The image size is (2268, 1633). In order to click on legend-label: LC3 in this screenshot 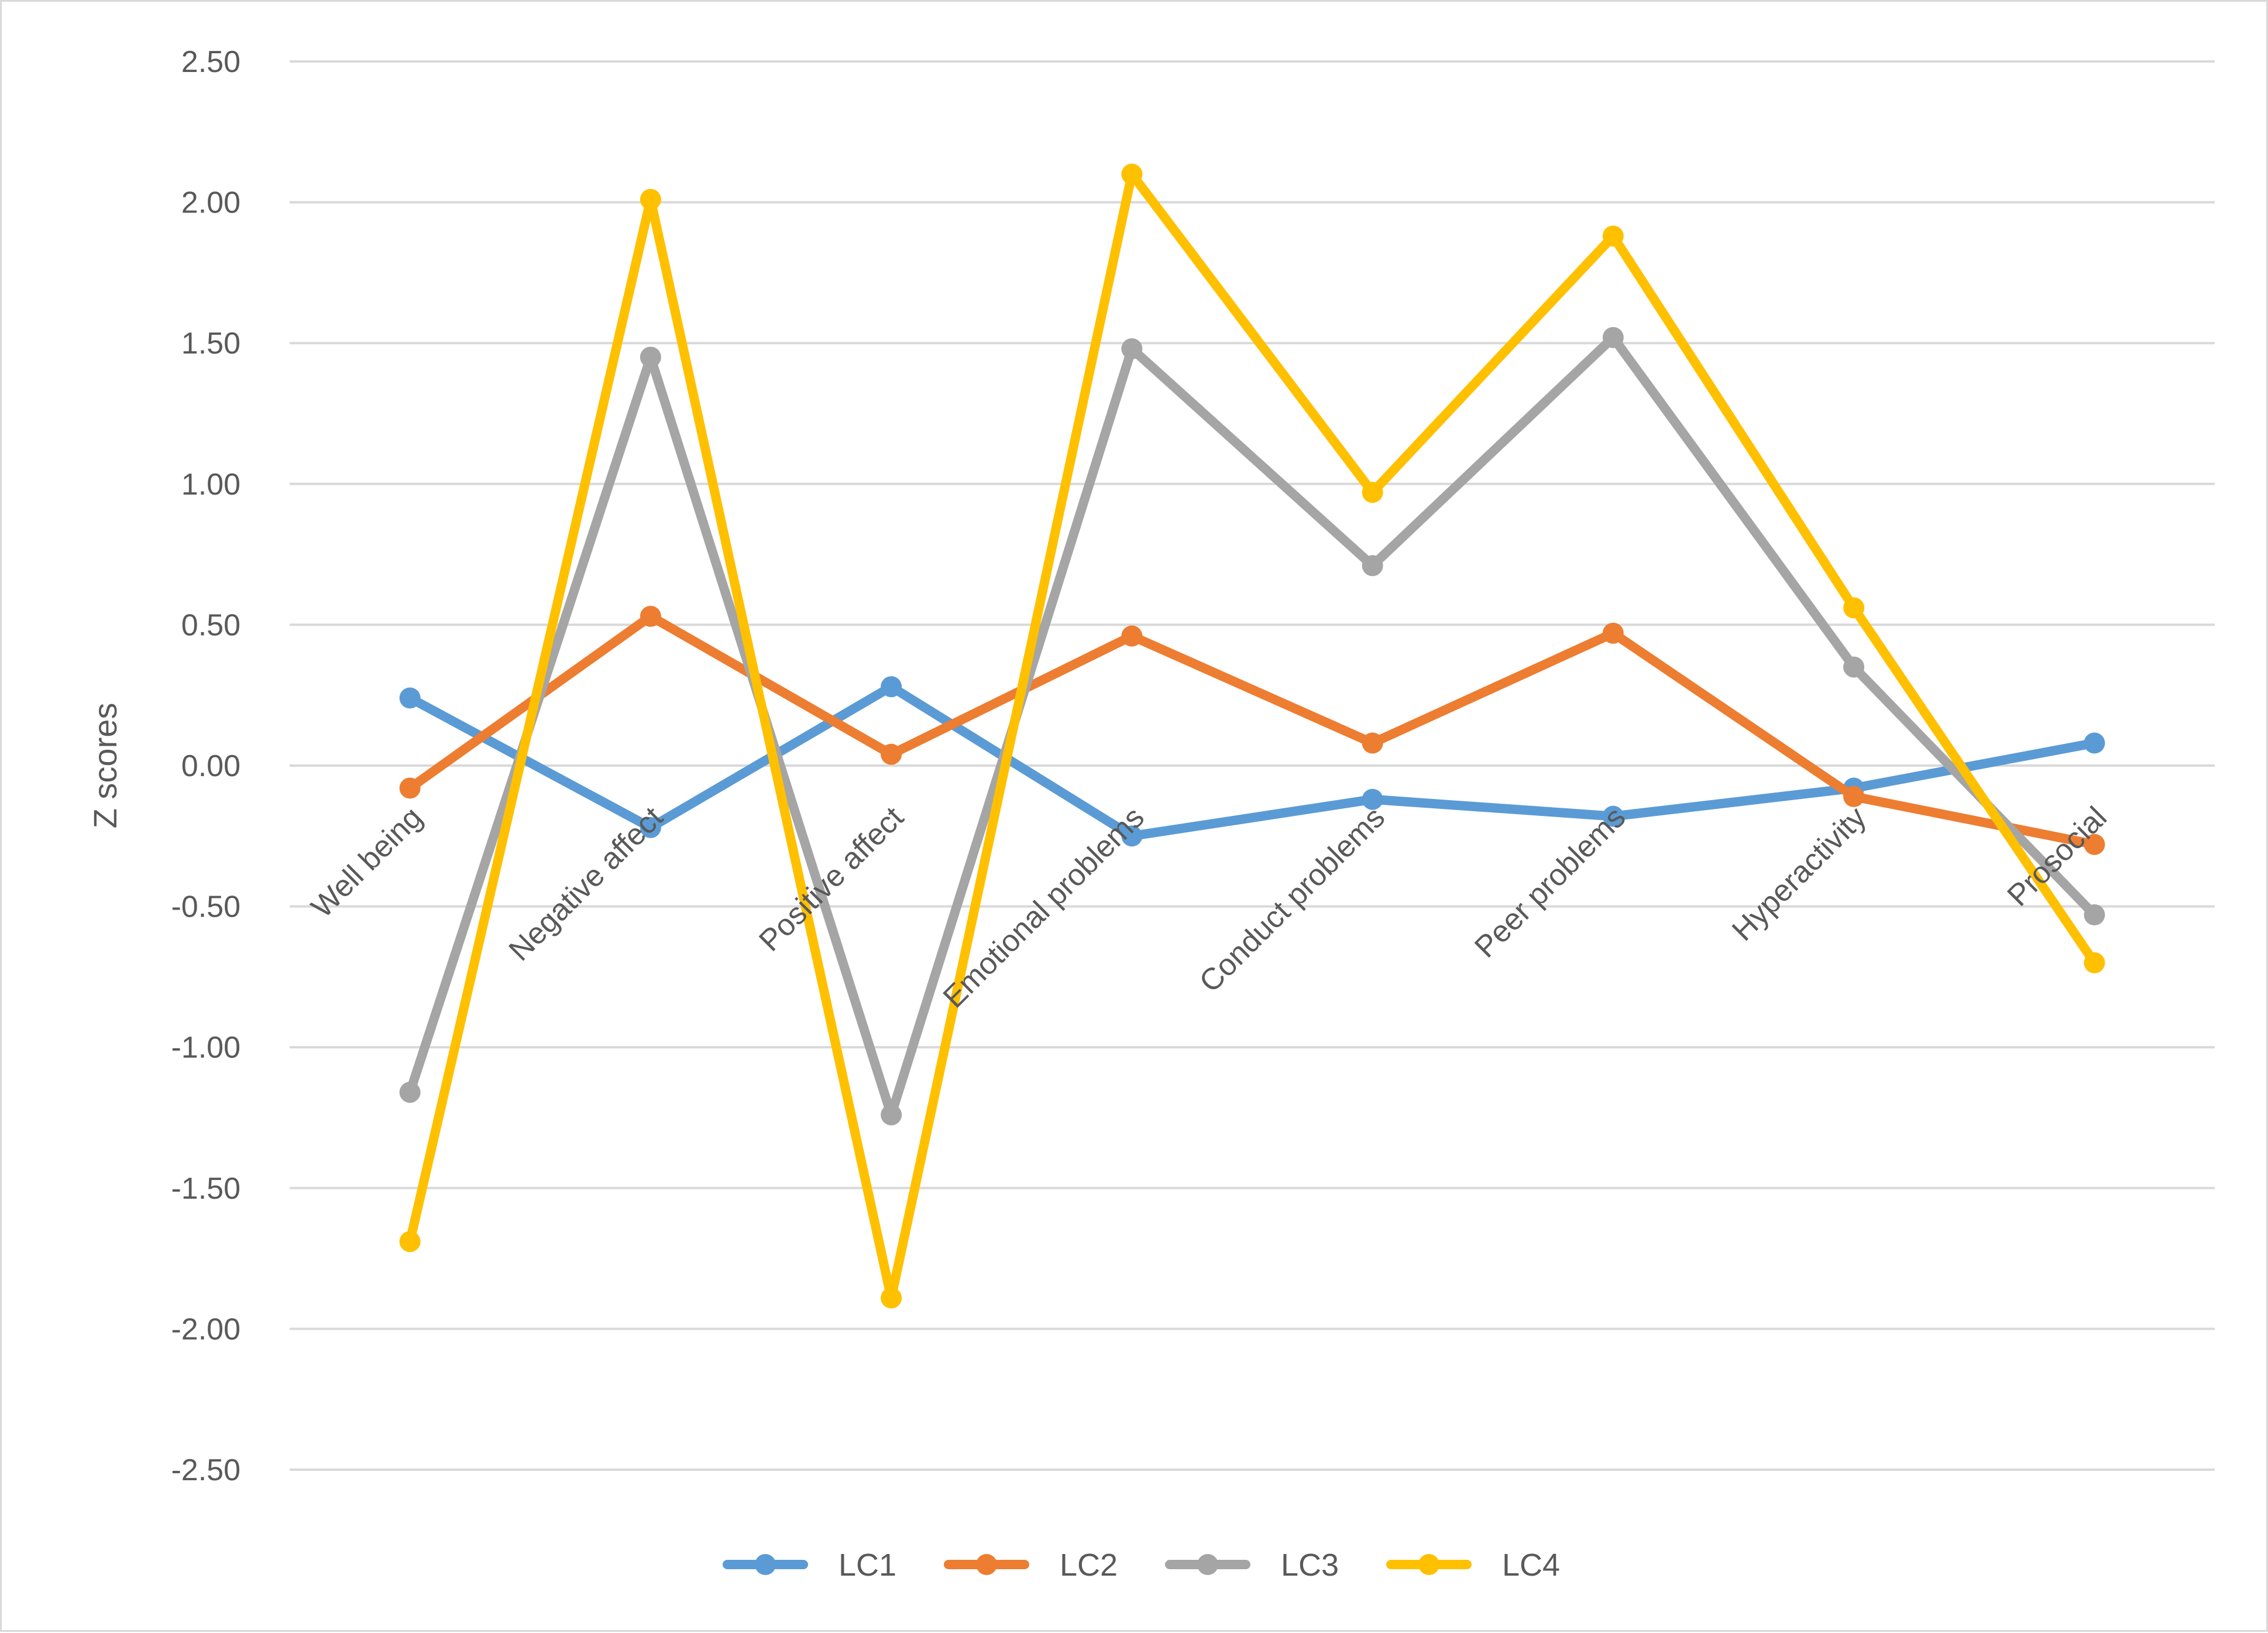, I will do `click(1310, 1565)`.